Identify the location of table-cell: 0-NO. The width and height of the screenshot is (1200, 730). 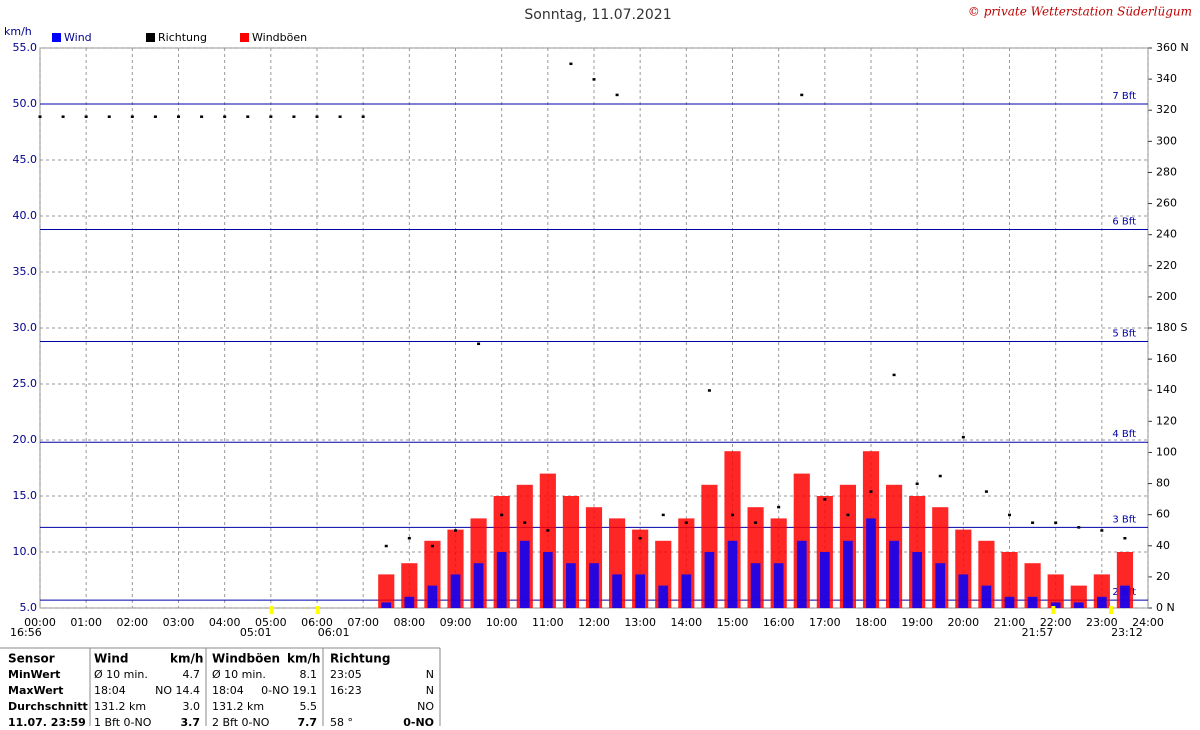
(418, 721).